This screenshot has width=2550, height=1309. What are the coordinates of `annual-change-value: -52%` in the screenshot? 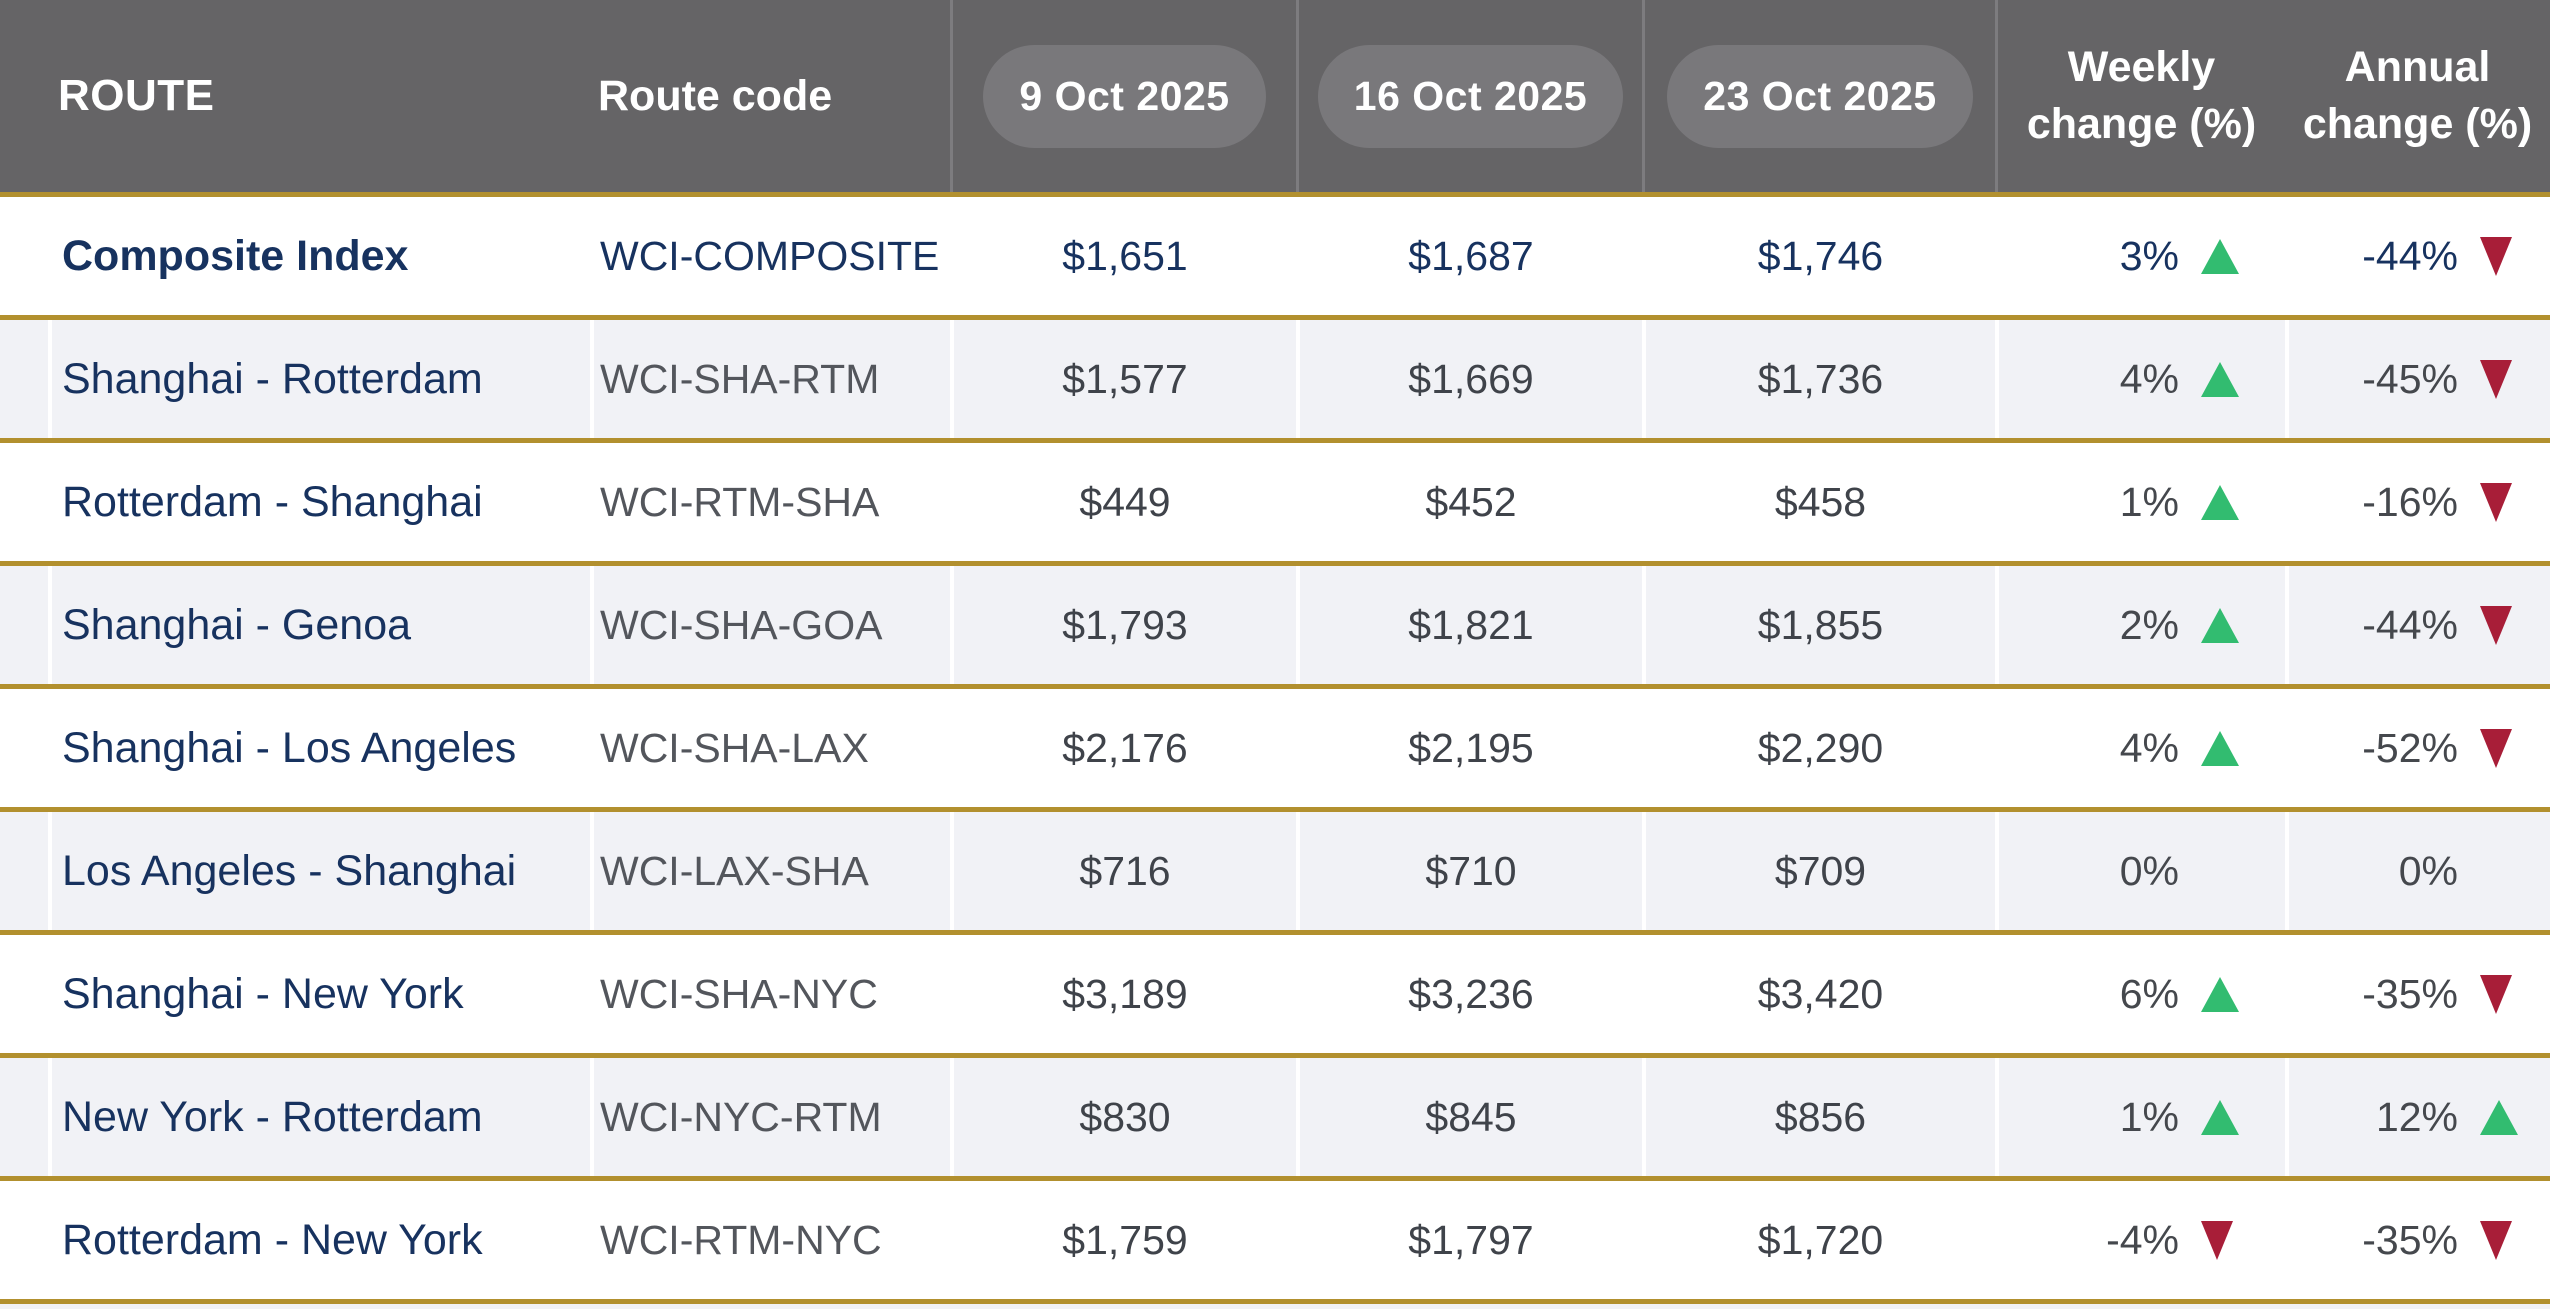 It's located at (2410, 747).